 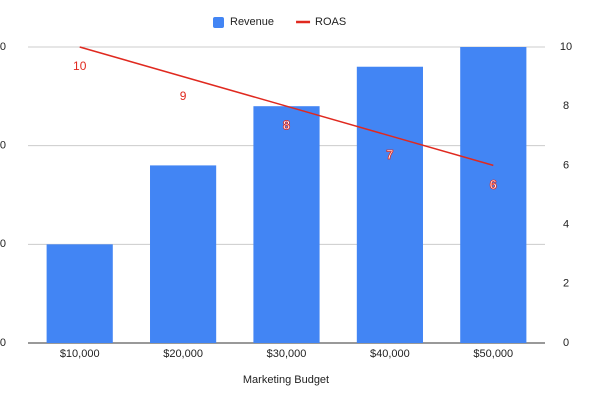 I want to click on x-tick-label: $30,000, so click(x=287, y=354).